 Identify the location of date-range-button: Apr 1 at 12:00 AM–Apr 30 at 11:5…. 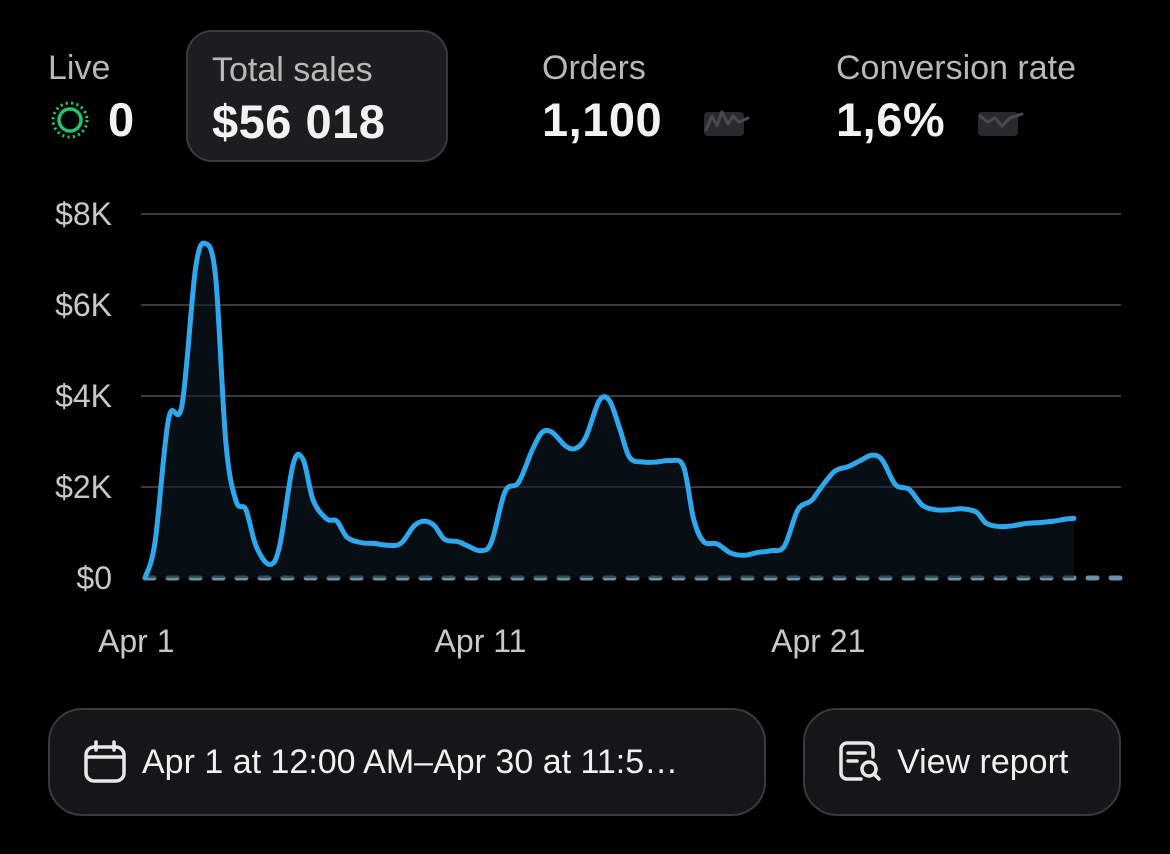
(407, 762).